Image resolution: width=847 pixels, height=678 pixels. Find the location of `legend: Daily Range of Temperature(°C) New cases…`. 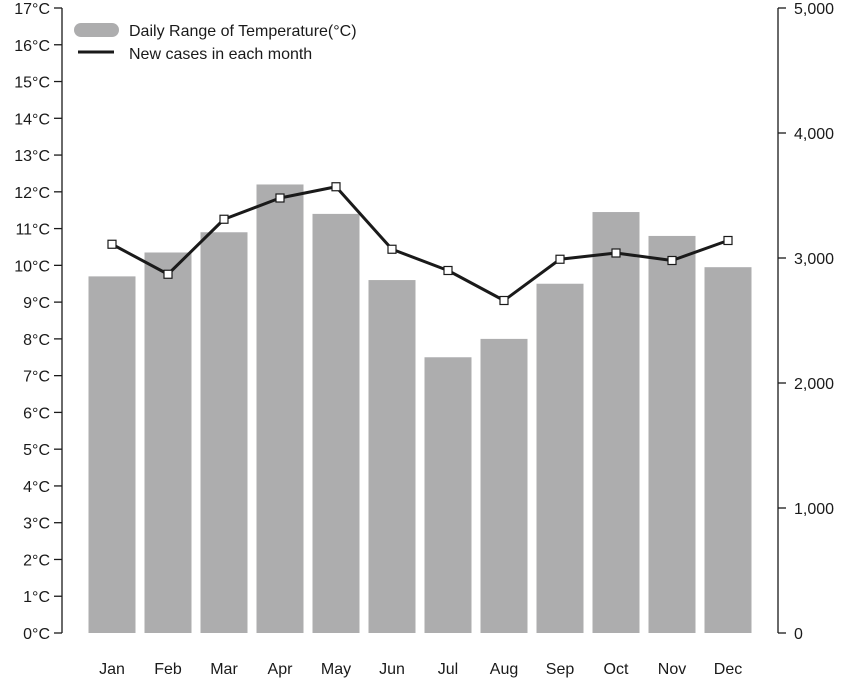

legend: Daily Range of Temperature(°C) New cases… is located at coordinates (215, 43).